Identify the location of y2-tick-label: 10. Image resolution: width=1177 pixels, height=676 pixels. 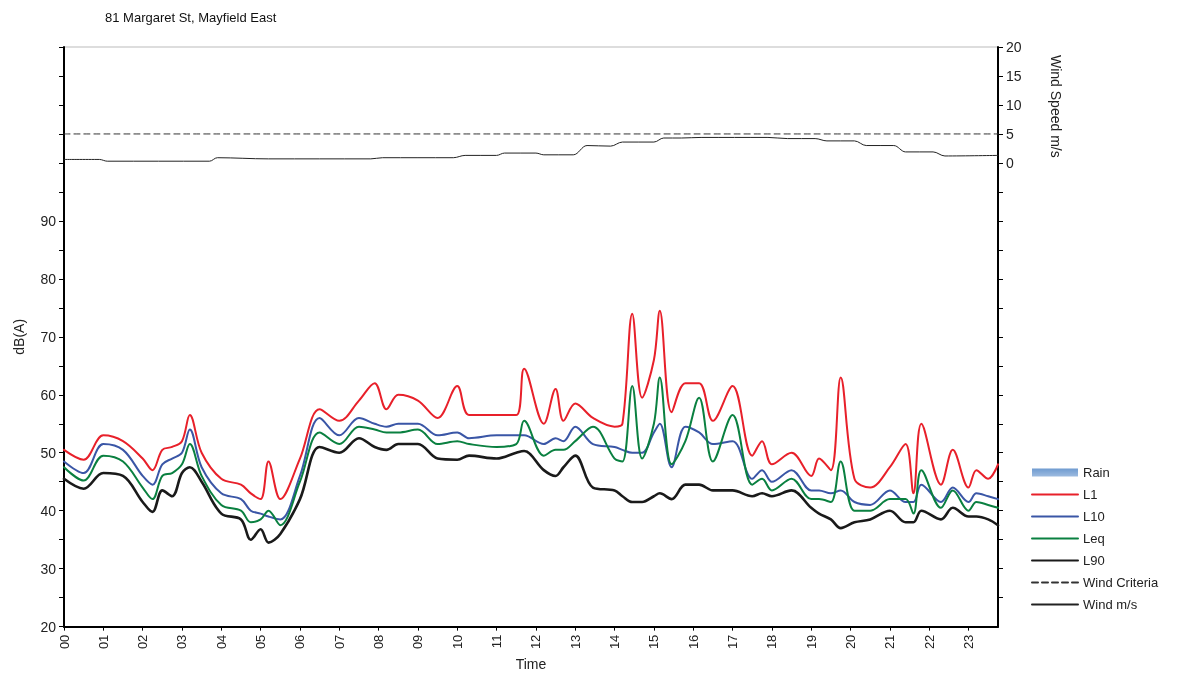
(1014, 104).